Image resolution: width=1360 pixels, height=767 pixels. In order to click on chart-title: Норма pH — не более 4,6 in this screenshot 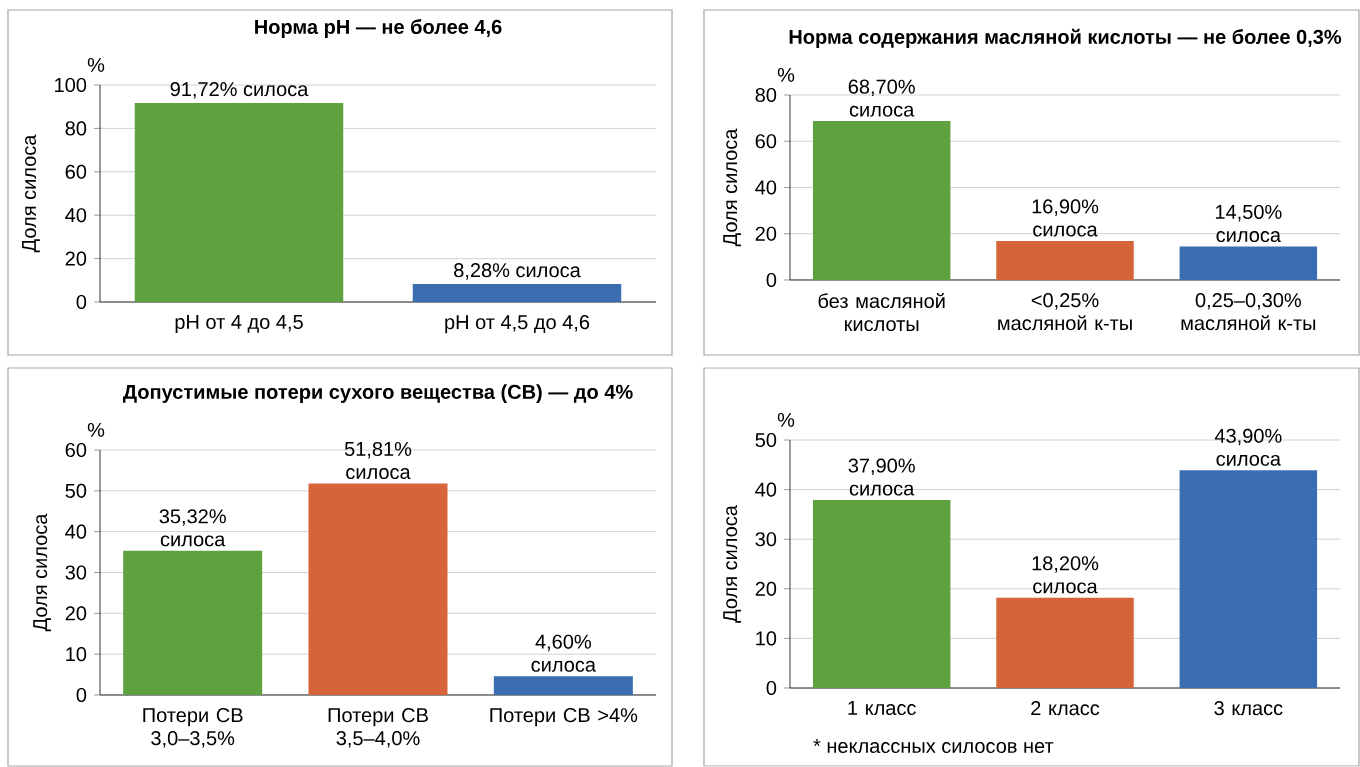, I will do `click(378, 28)`.